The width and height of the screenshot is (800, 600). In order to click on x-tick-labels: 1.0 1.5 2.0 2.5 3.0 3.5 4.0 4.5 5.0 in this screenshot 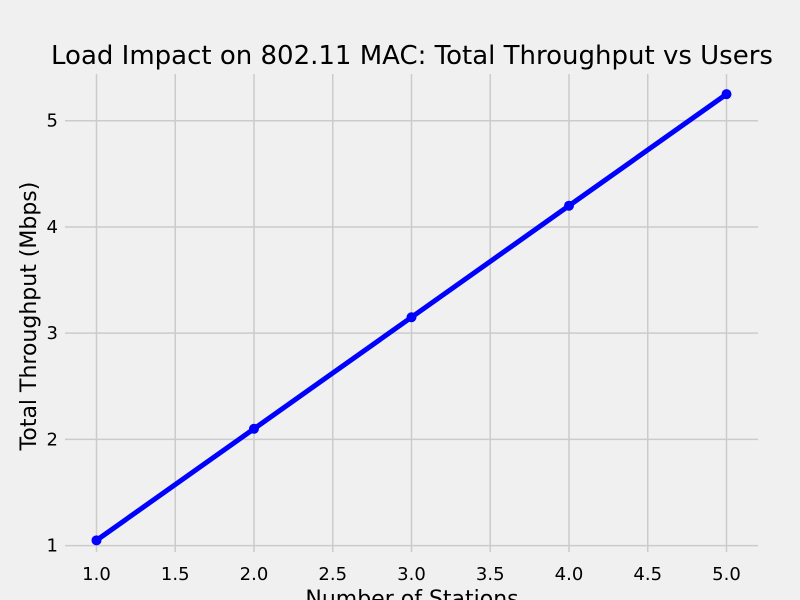, I will do `click(411, 574)`.